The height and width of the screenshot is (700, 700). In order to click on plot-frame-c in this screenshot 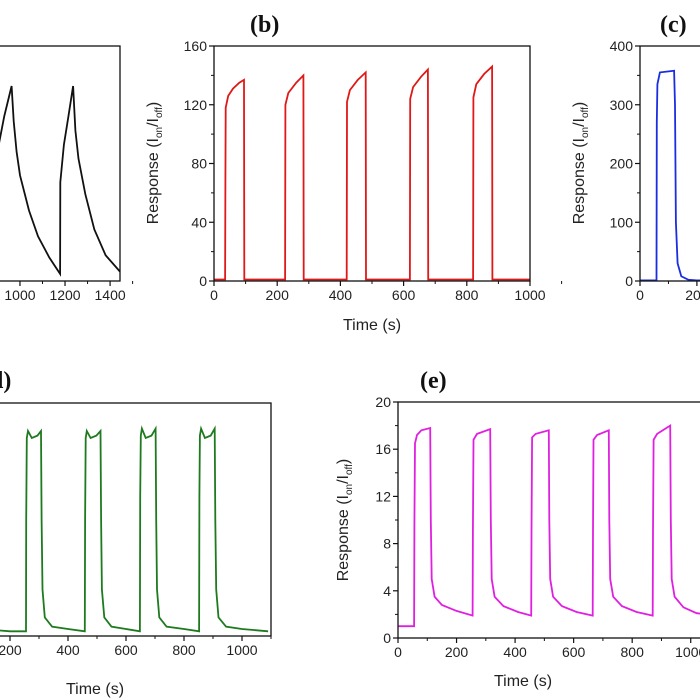, I will do `click(669, 163)`.